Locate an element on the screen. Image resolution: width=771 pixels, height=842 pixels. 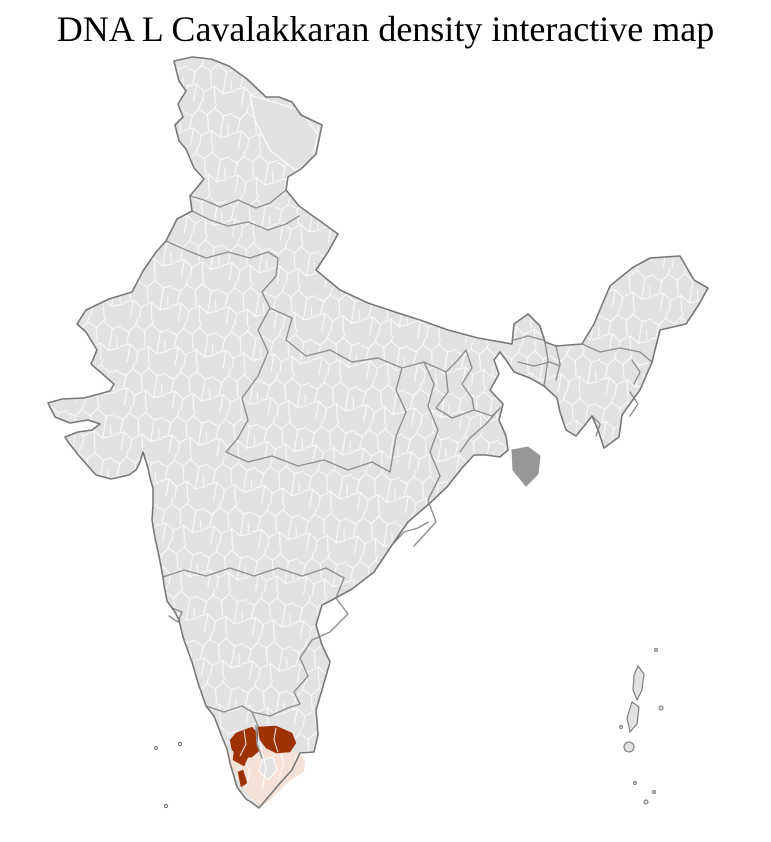
state-border-through-cluster is located at coordinates (259, 742).